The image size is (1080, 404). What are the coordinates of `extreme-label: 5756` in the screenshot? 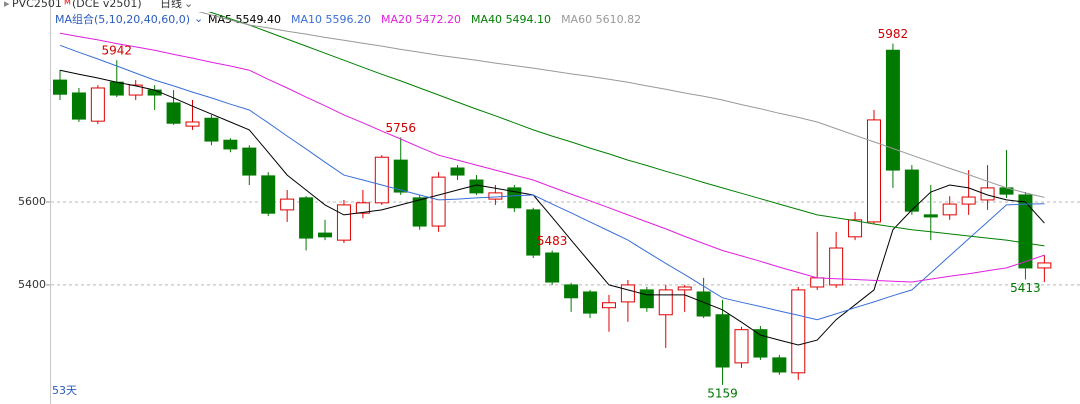 It's located at (400, 128).